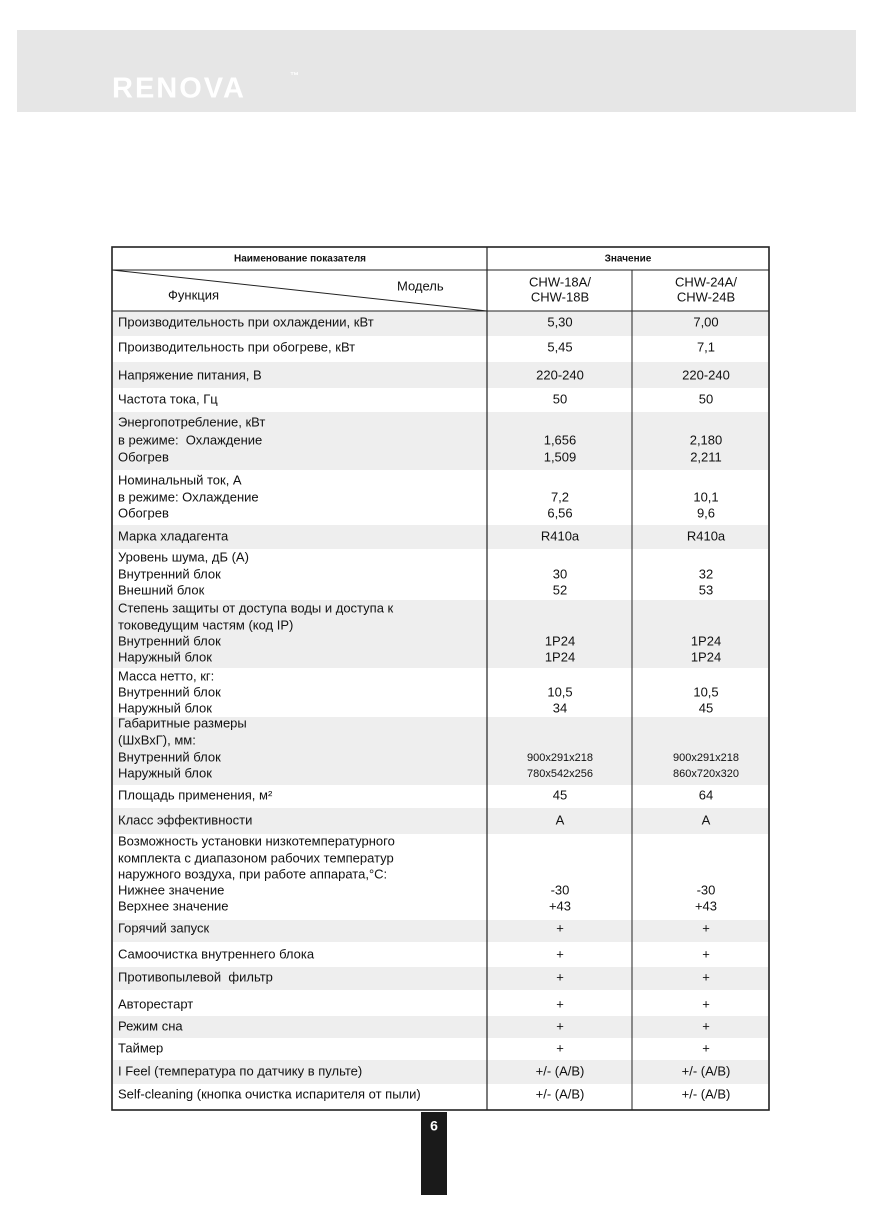 The height and width of the screenshot is (1225, 873). Describe the element at coordinates (706, 774) in the screenshot. I see `cell-value: 860x720x320` at that location.